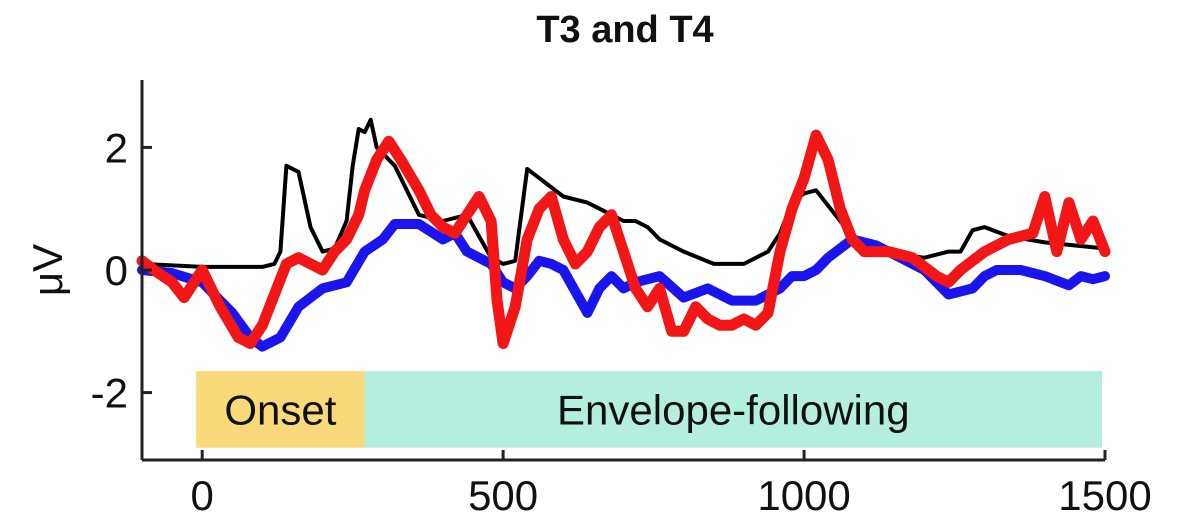 The image size is (1181, 519). Describe the element at coordinates (116, 147) in the screenshot. I see `y-tick-label-2: 2` at that location.